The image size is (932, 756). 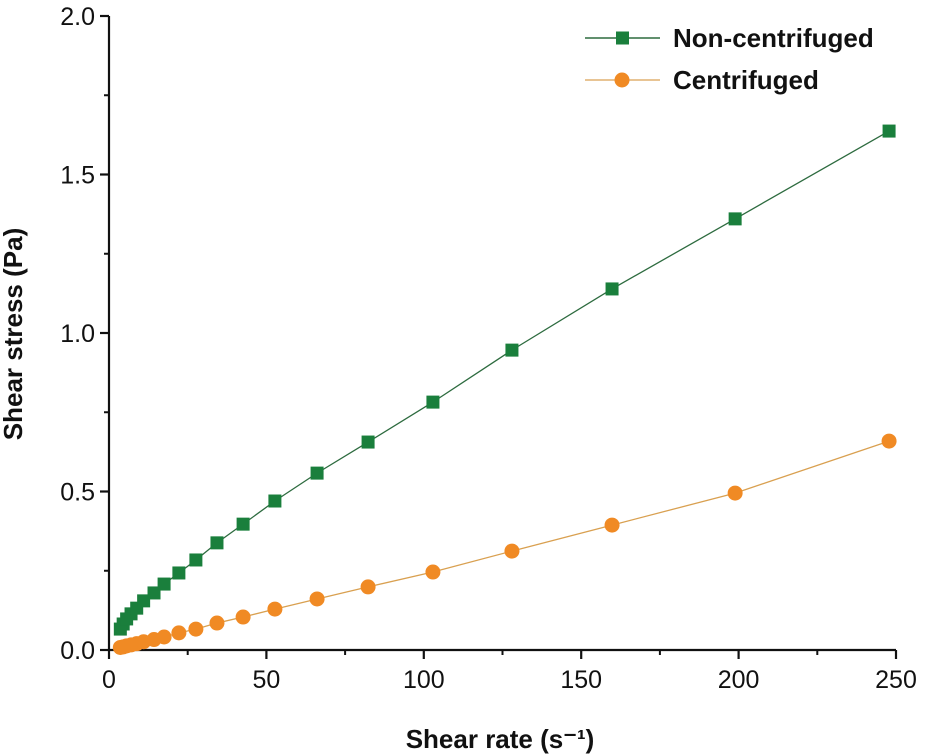 I want to click on x-tick-label: 0, so click(x=109, y=680).